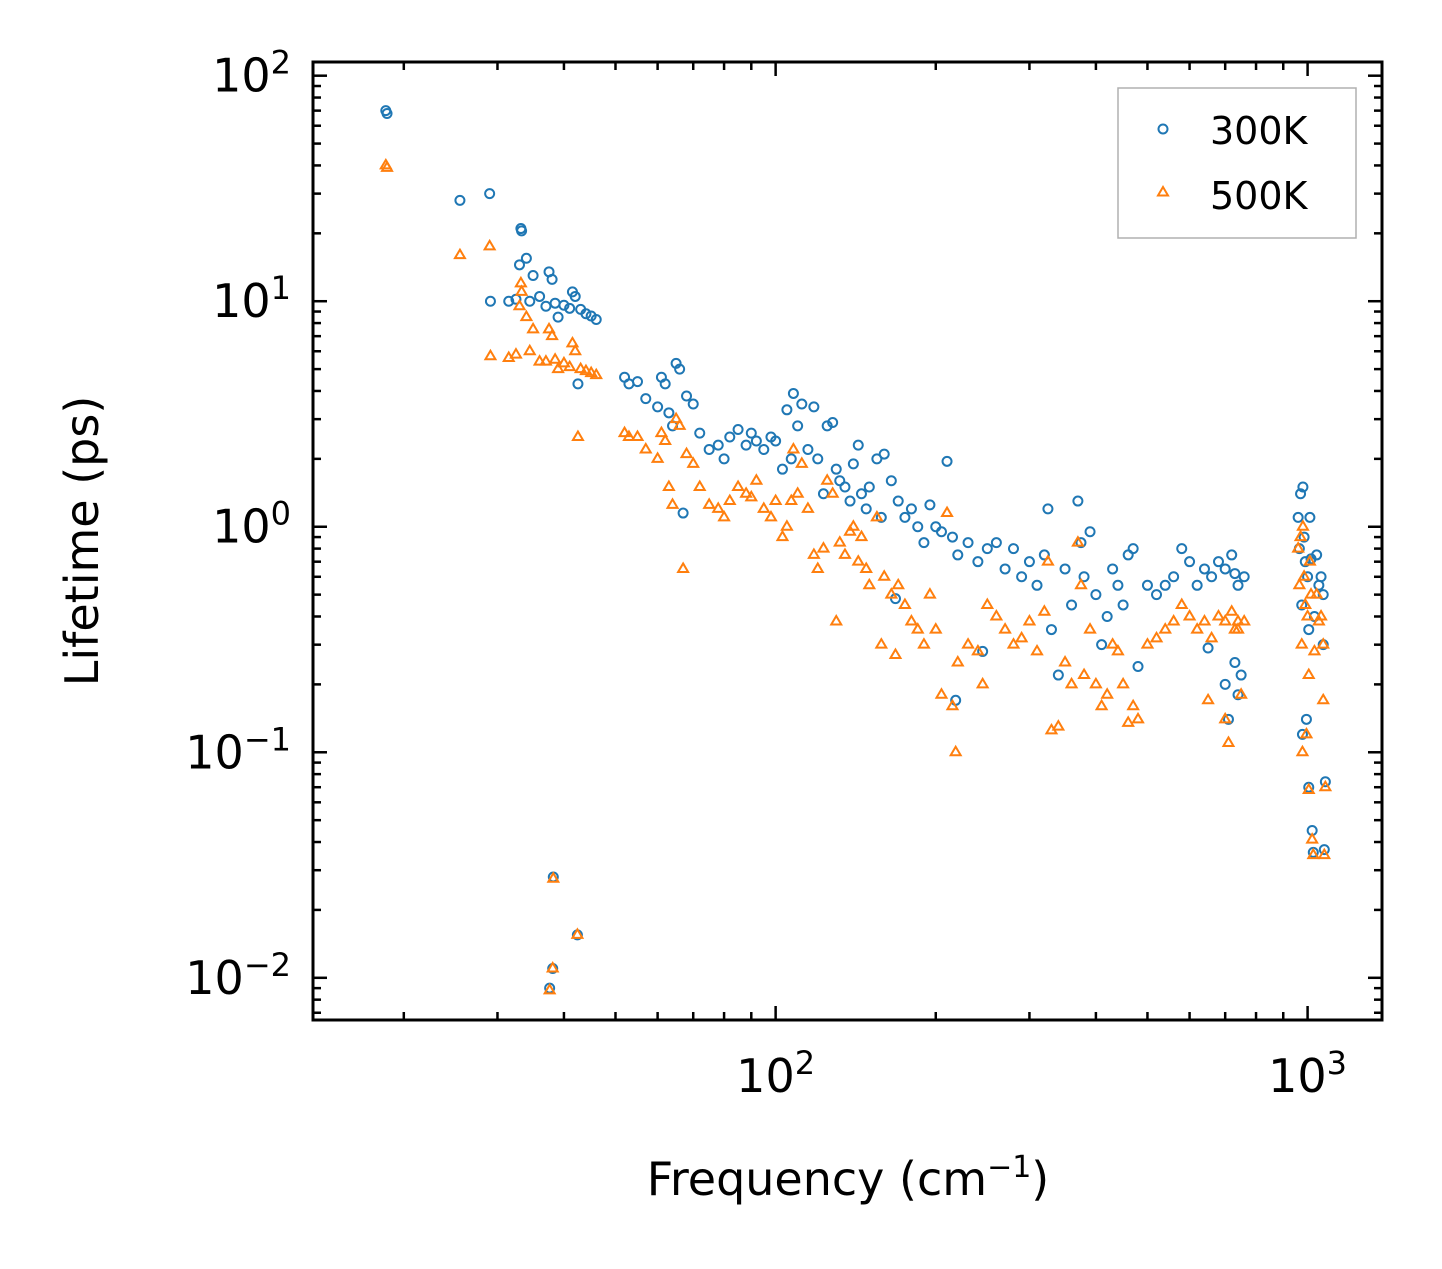  I want to click on y-tick-label-exp: 1, so click(281, 288).